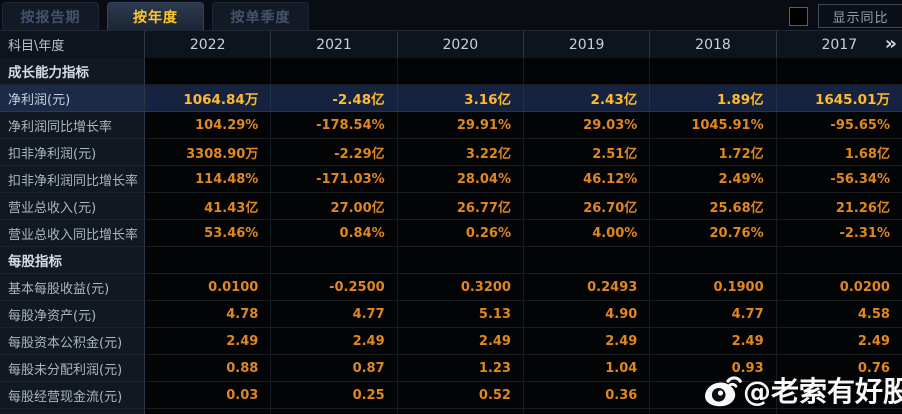 The image size is (902, 414). I want to click on tab-2: 按单季度, so click(260, 16).